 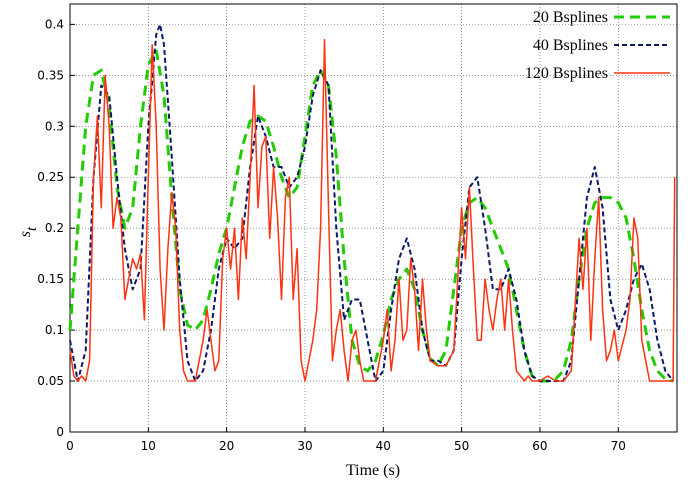 What do you see at coordinates (226, 446) in the screenshot?
I see `x-tick-label: 20` at bounding box center [226, 446].